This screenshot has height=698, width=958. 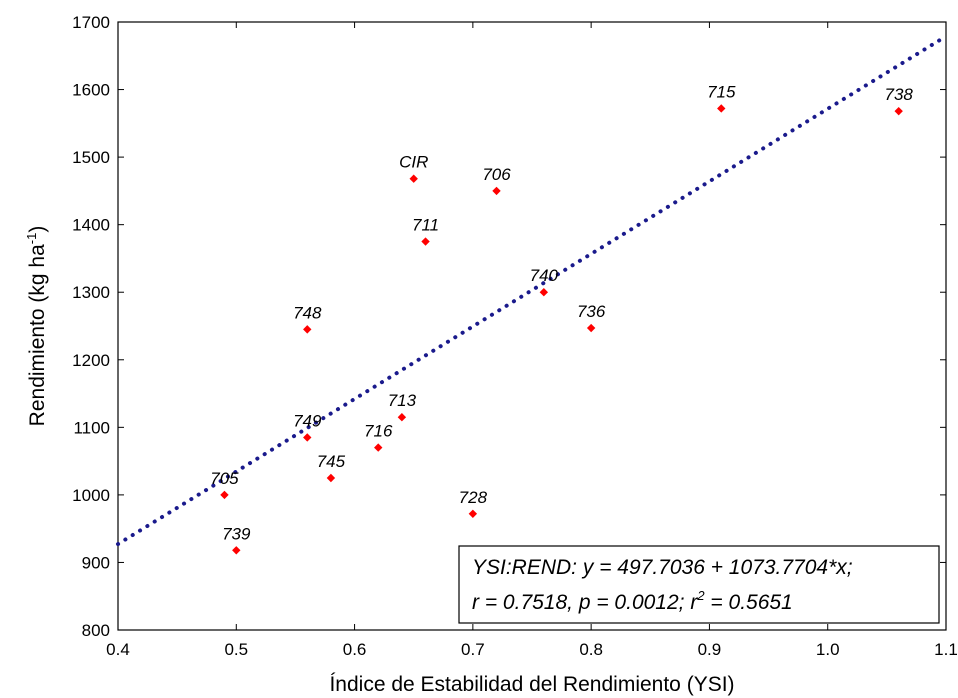 I want to click on point-label: 748, so click(x=307, y=312).